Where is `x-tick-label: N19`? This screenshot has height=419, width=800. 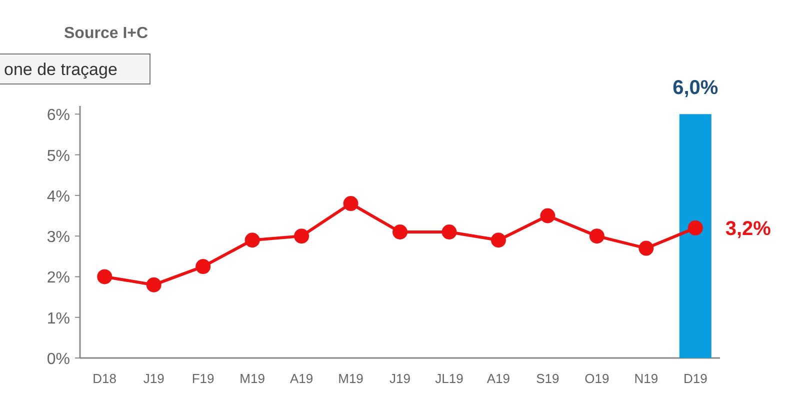
x-tick-label: N19 is located at coordinates (646, 378).